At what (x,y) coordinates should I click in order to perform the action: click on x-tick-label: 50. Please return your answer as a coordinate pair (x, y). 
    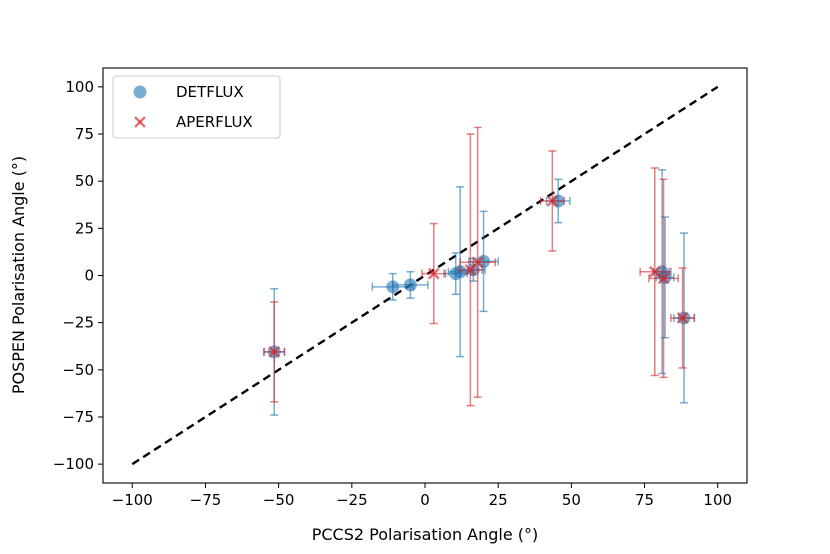
    Looking at the image, I should click on (571, 500).